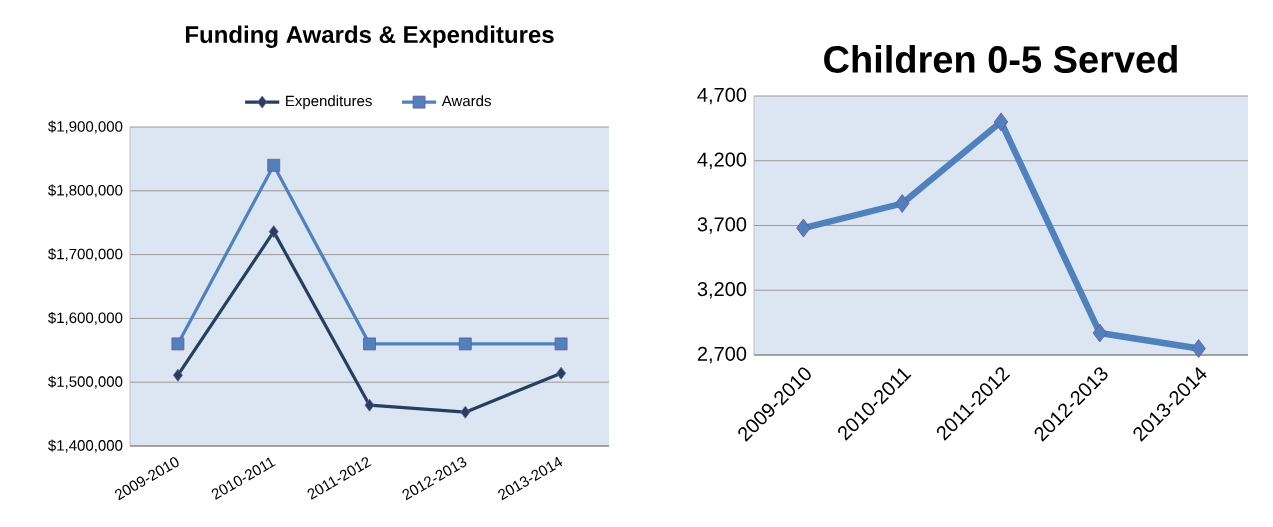 This screenshot has width=1273, height=527. Describe the element at coordinates (85, 191) in the screenshot. I see `y-tick-label: $1,800,000` at that location.